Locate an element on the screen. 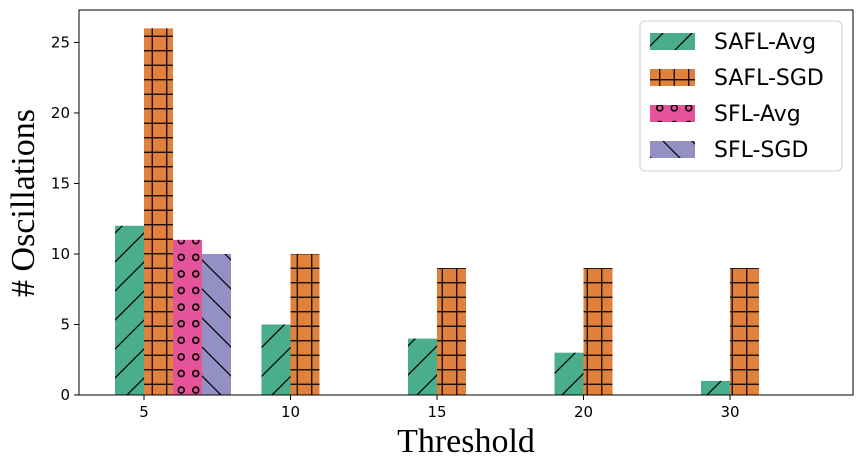 This screenshot has width=864, height=469. bar-sfl-sgd-5-hatch is located at coordinates (216, 324).